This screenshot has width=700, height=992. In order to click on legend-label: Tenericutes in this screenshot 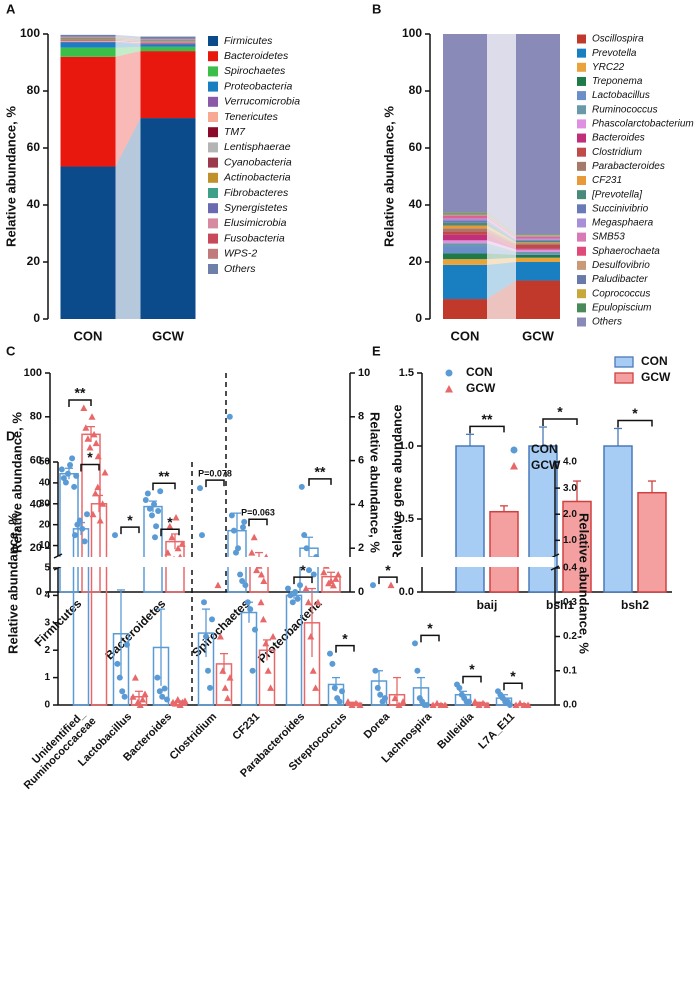, I will do `click(251, 117)`.